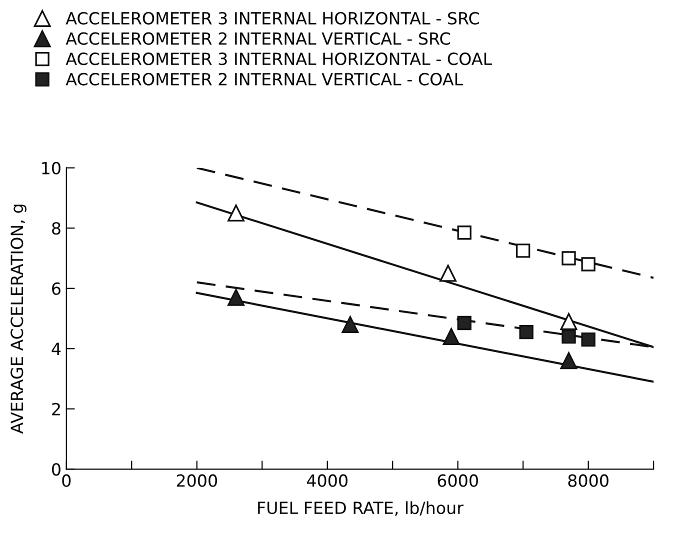 This screenshot has width=699, height=538. I want to click on x-tick-label: 0, so click(66, 480).